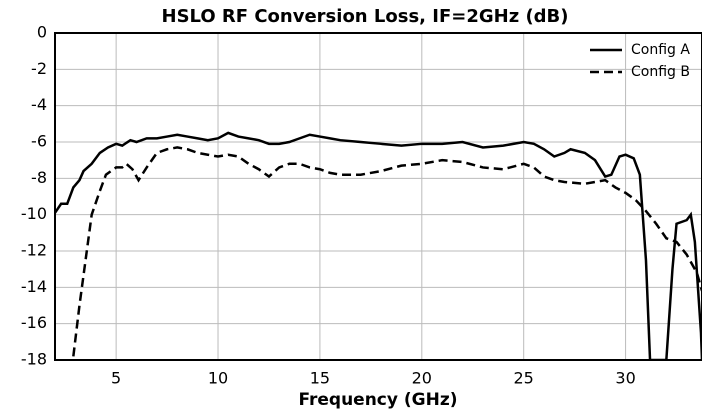  I want to click on x-tick-label: 5, so click(116, 378).